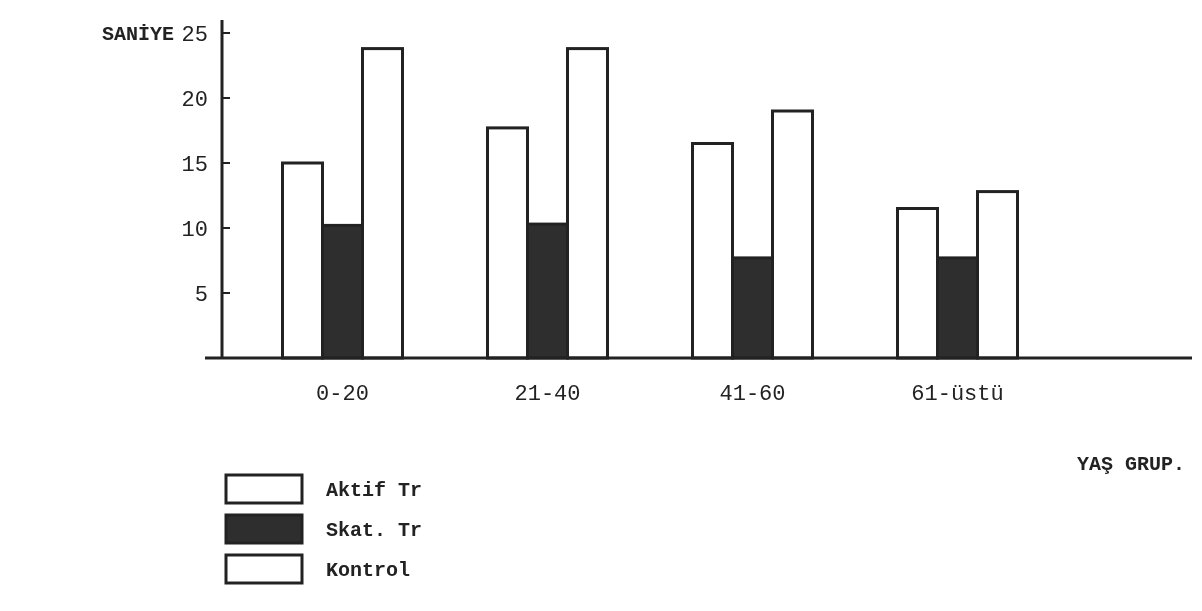 The width and height of the screenshot is (1202, 611). I want to click on y-tick-label: 5, so click(201, 295).